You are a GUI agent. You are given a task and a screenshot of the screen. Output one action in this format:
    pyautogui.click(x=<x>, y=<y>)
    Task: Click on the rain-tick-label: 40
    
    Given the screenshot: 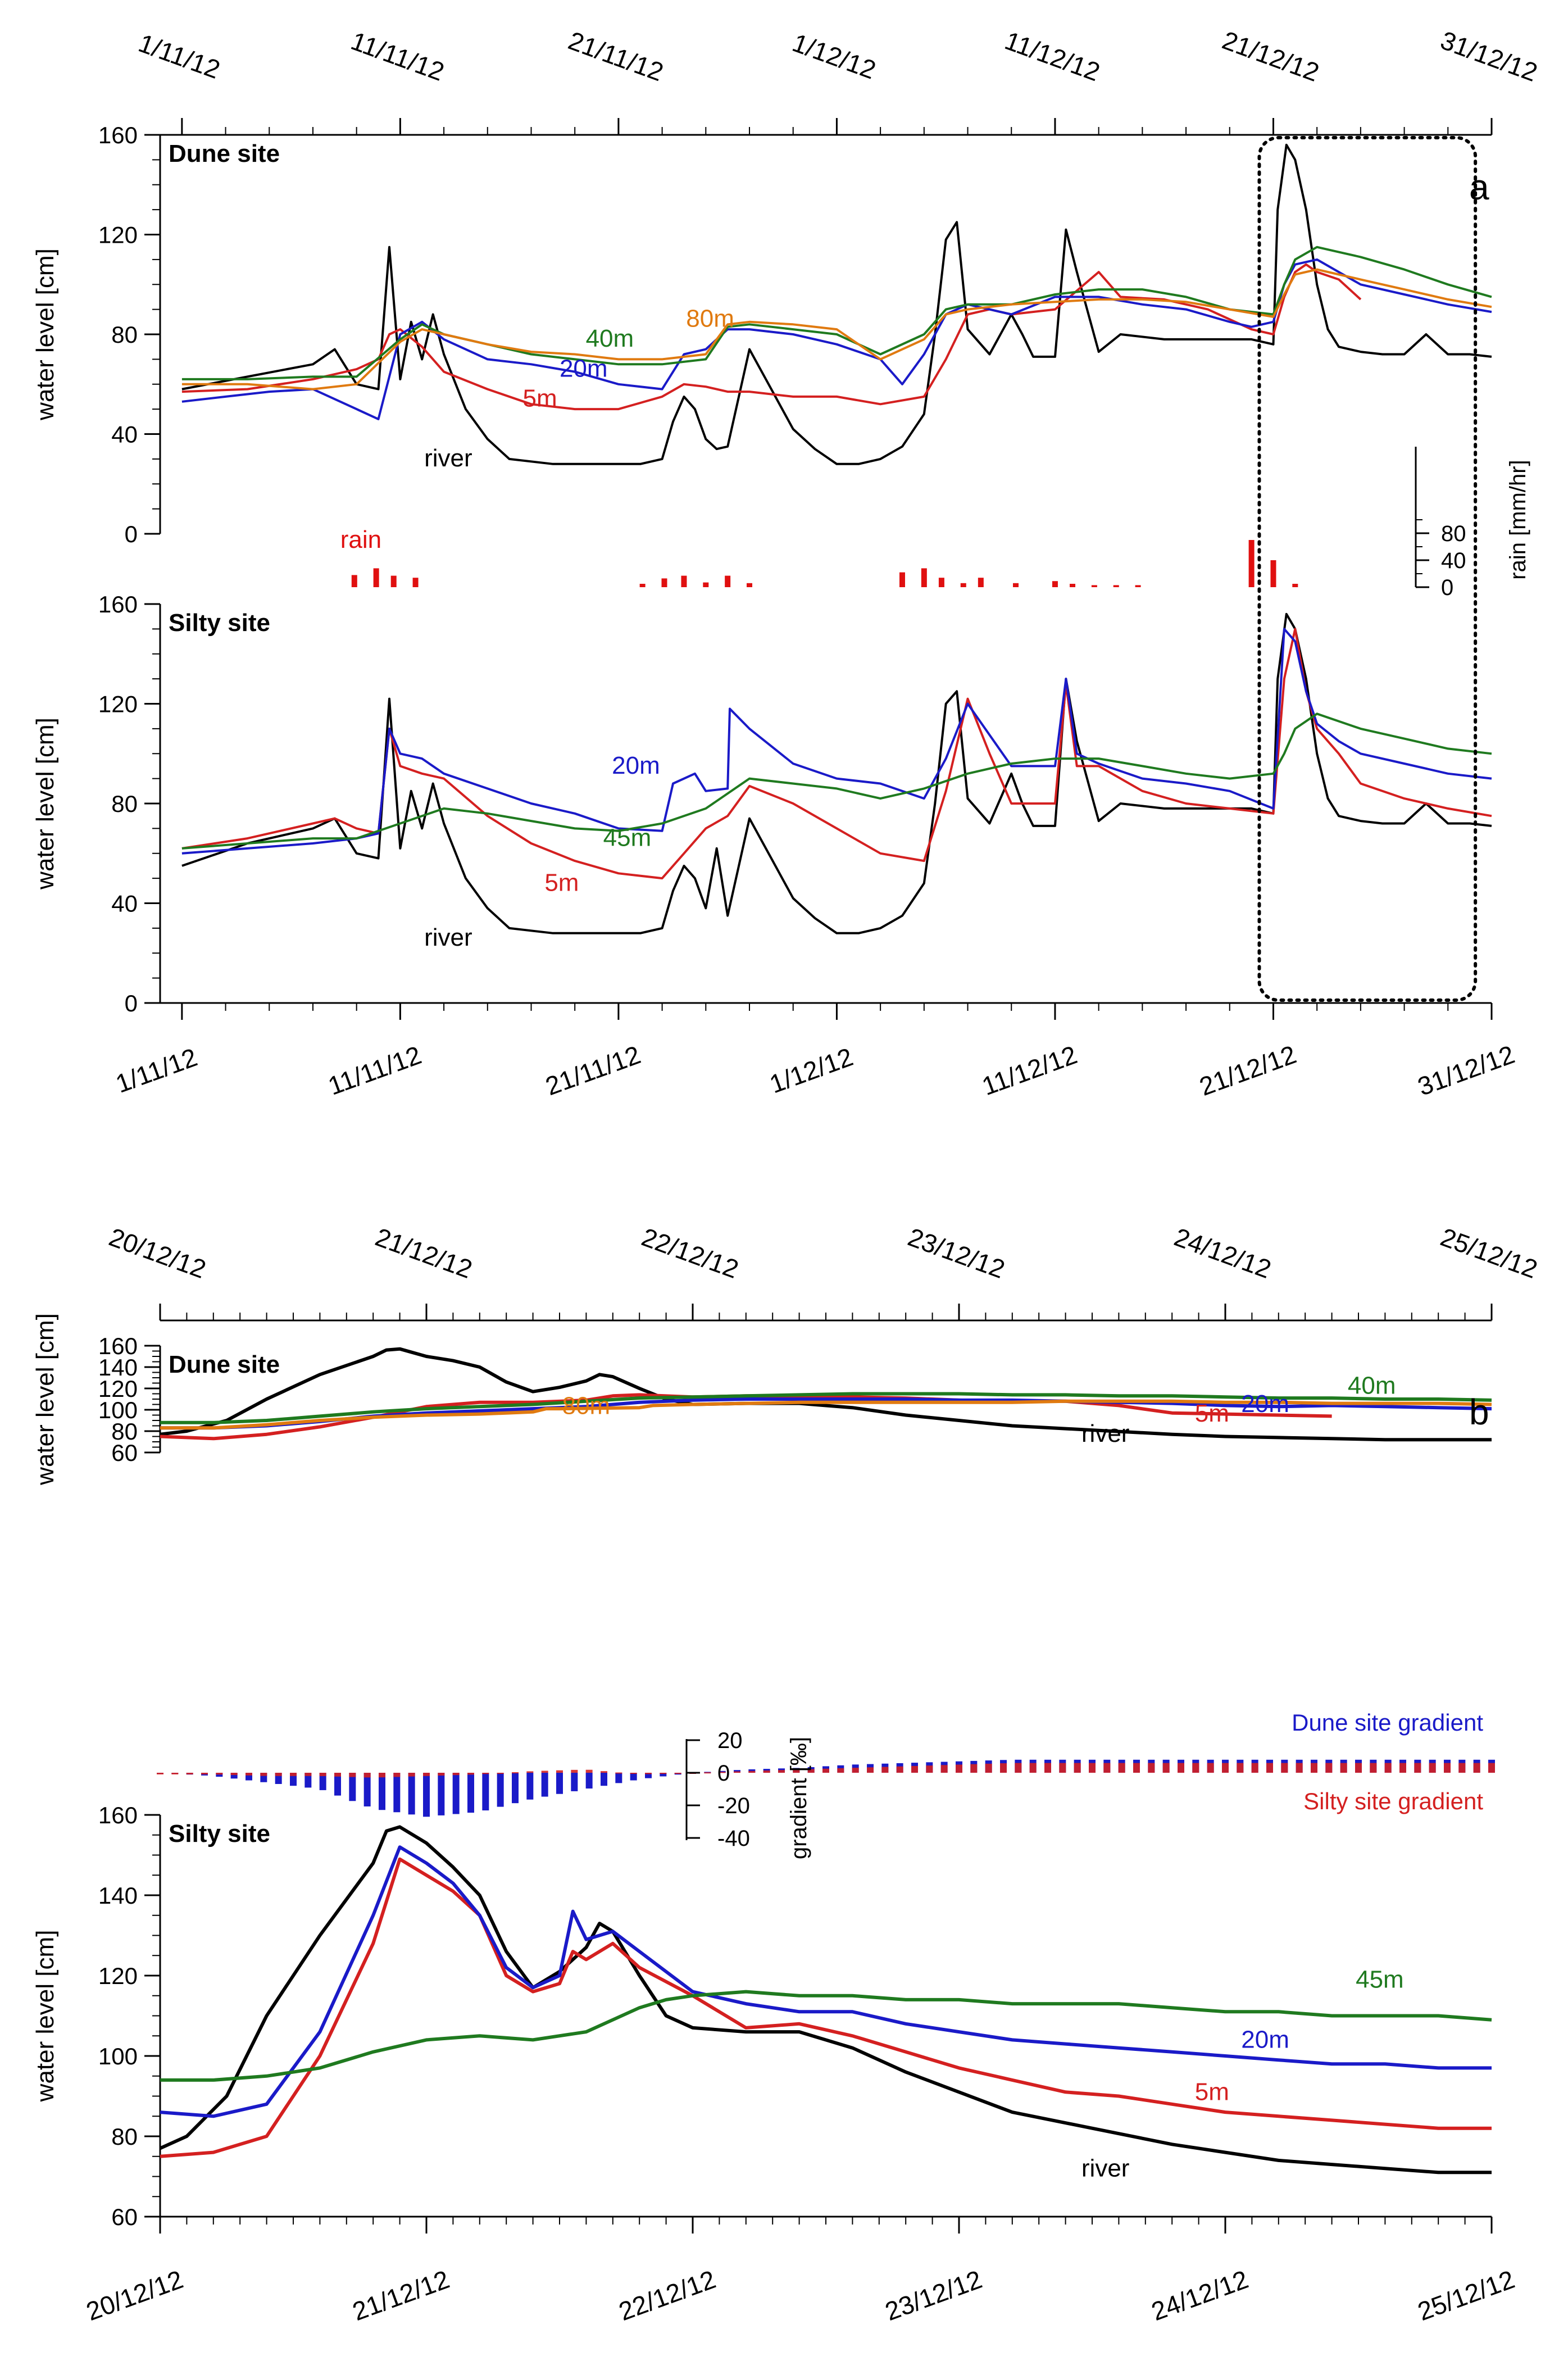 What is the action you would take?
    pyautogui.click(x=1453, y=560)
    